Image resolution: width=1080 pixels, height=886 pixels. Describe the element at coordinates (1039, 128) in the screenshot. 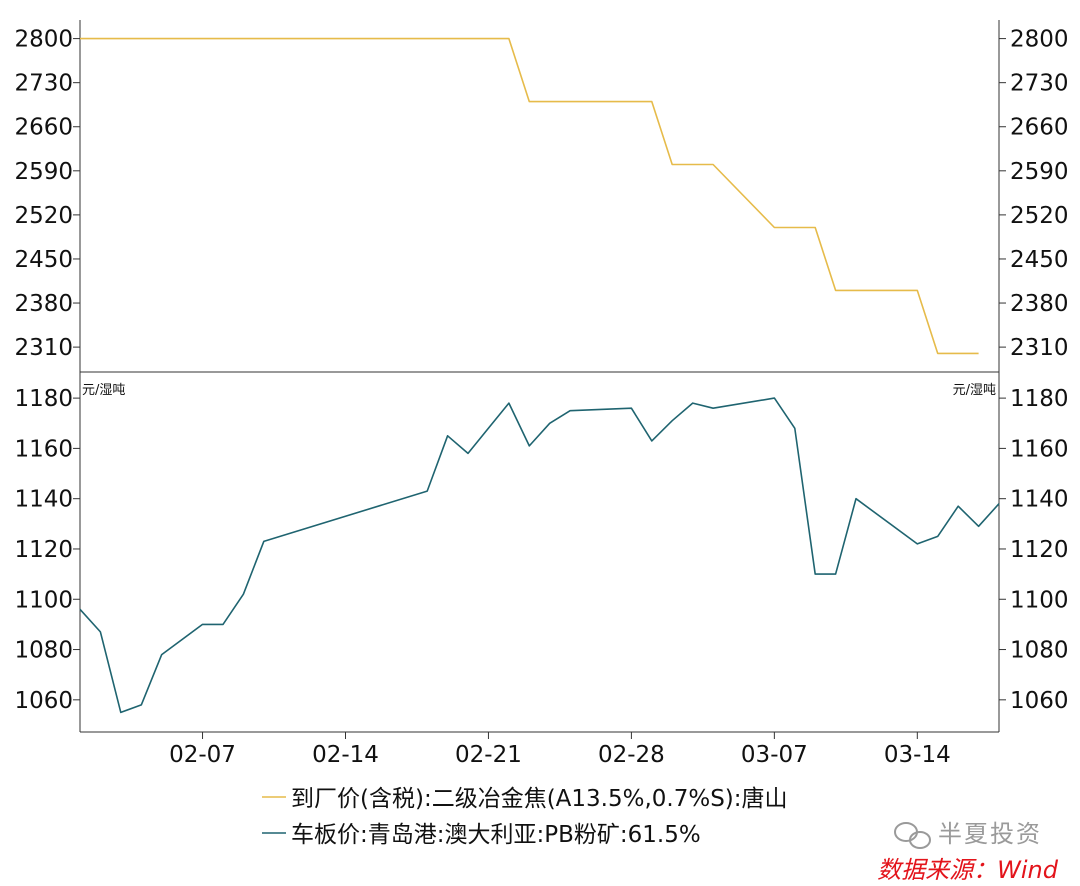

I see `y-tick-label-right: 2660` at that location.